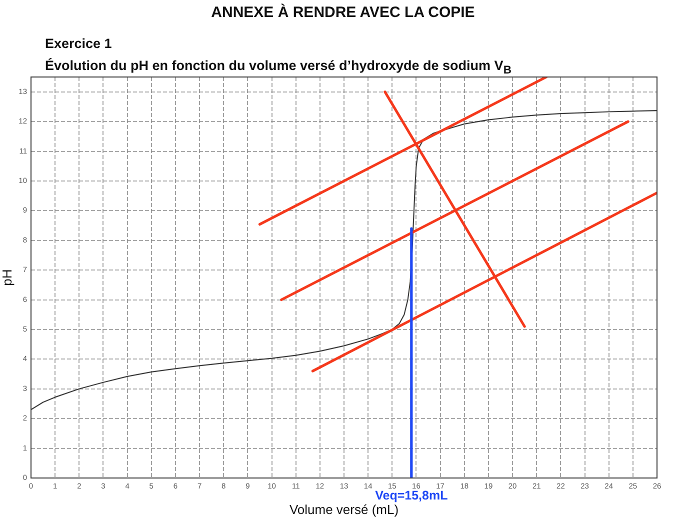 This screenshot has height=519, width=676. Describe the element at coordinates (411, 495) in the screenshot. I see `annotation: Veq=15,8mL` at that location.